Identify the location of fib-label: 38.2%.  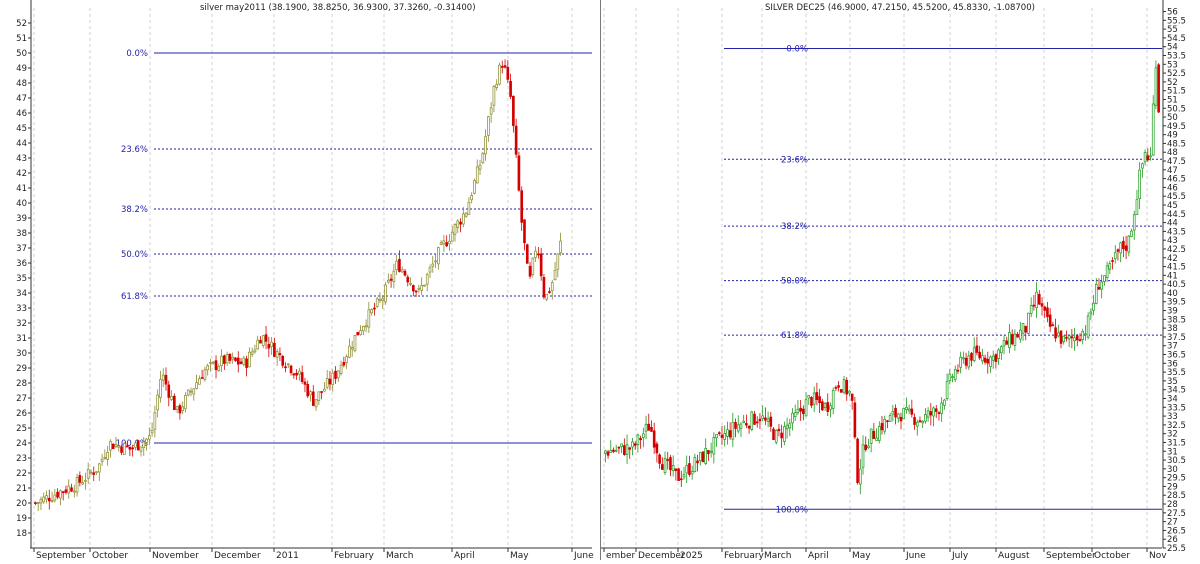
(134, 210).